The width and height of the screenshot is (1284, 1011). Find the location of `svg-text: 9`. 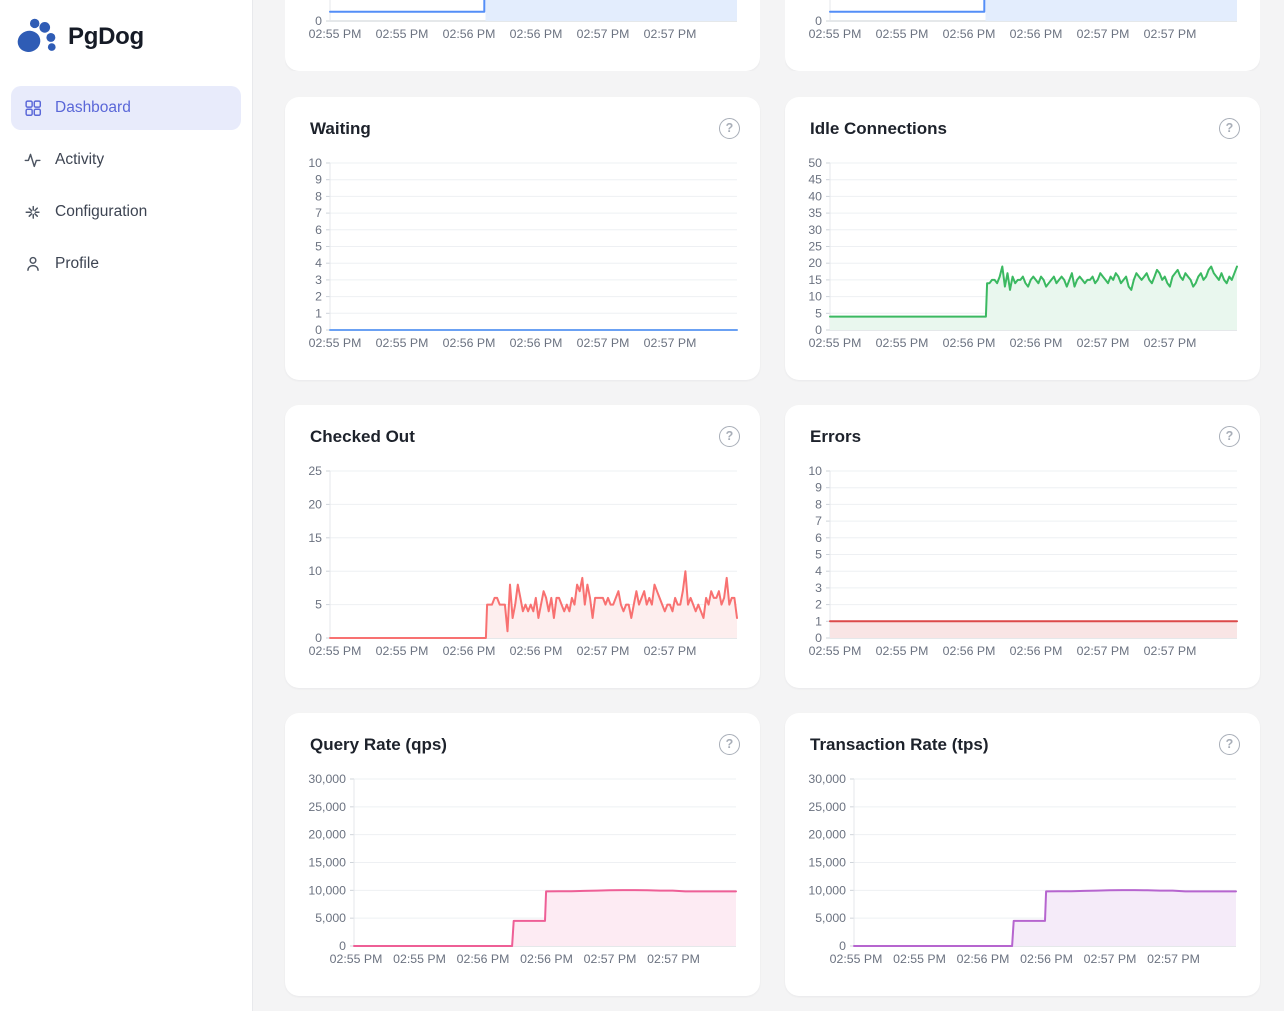

svg-text: 9 is located at coordinates (818, 488).